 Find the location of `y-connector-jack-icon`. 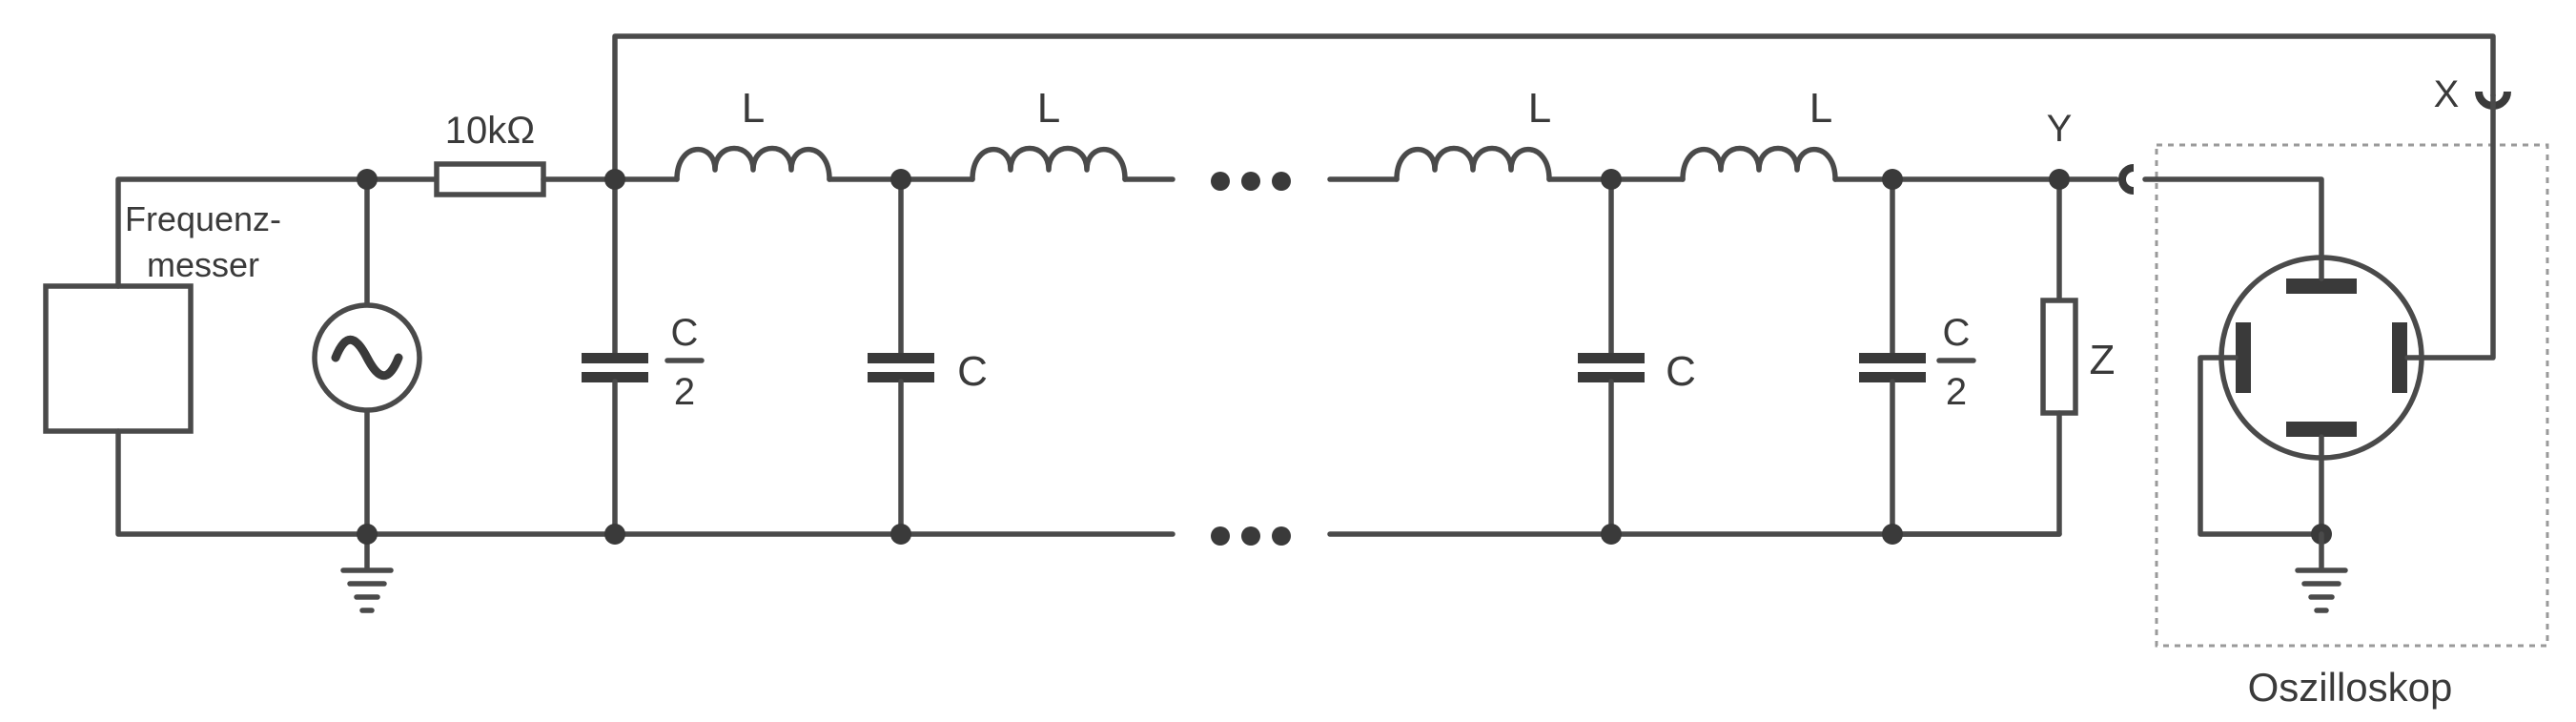

y-connector-jack-icon is located at coordinates (2126, 180).